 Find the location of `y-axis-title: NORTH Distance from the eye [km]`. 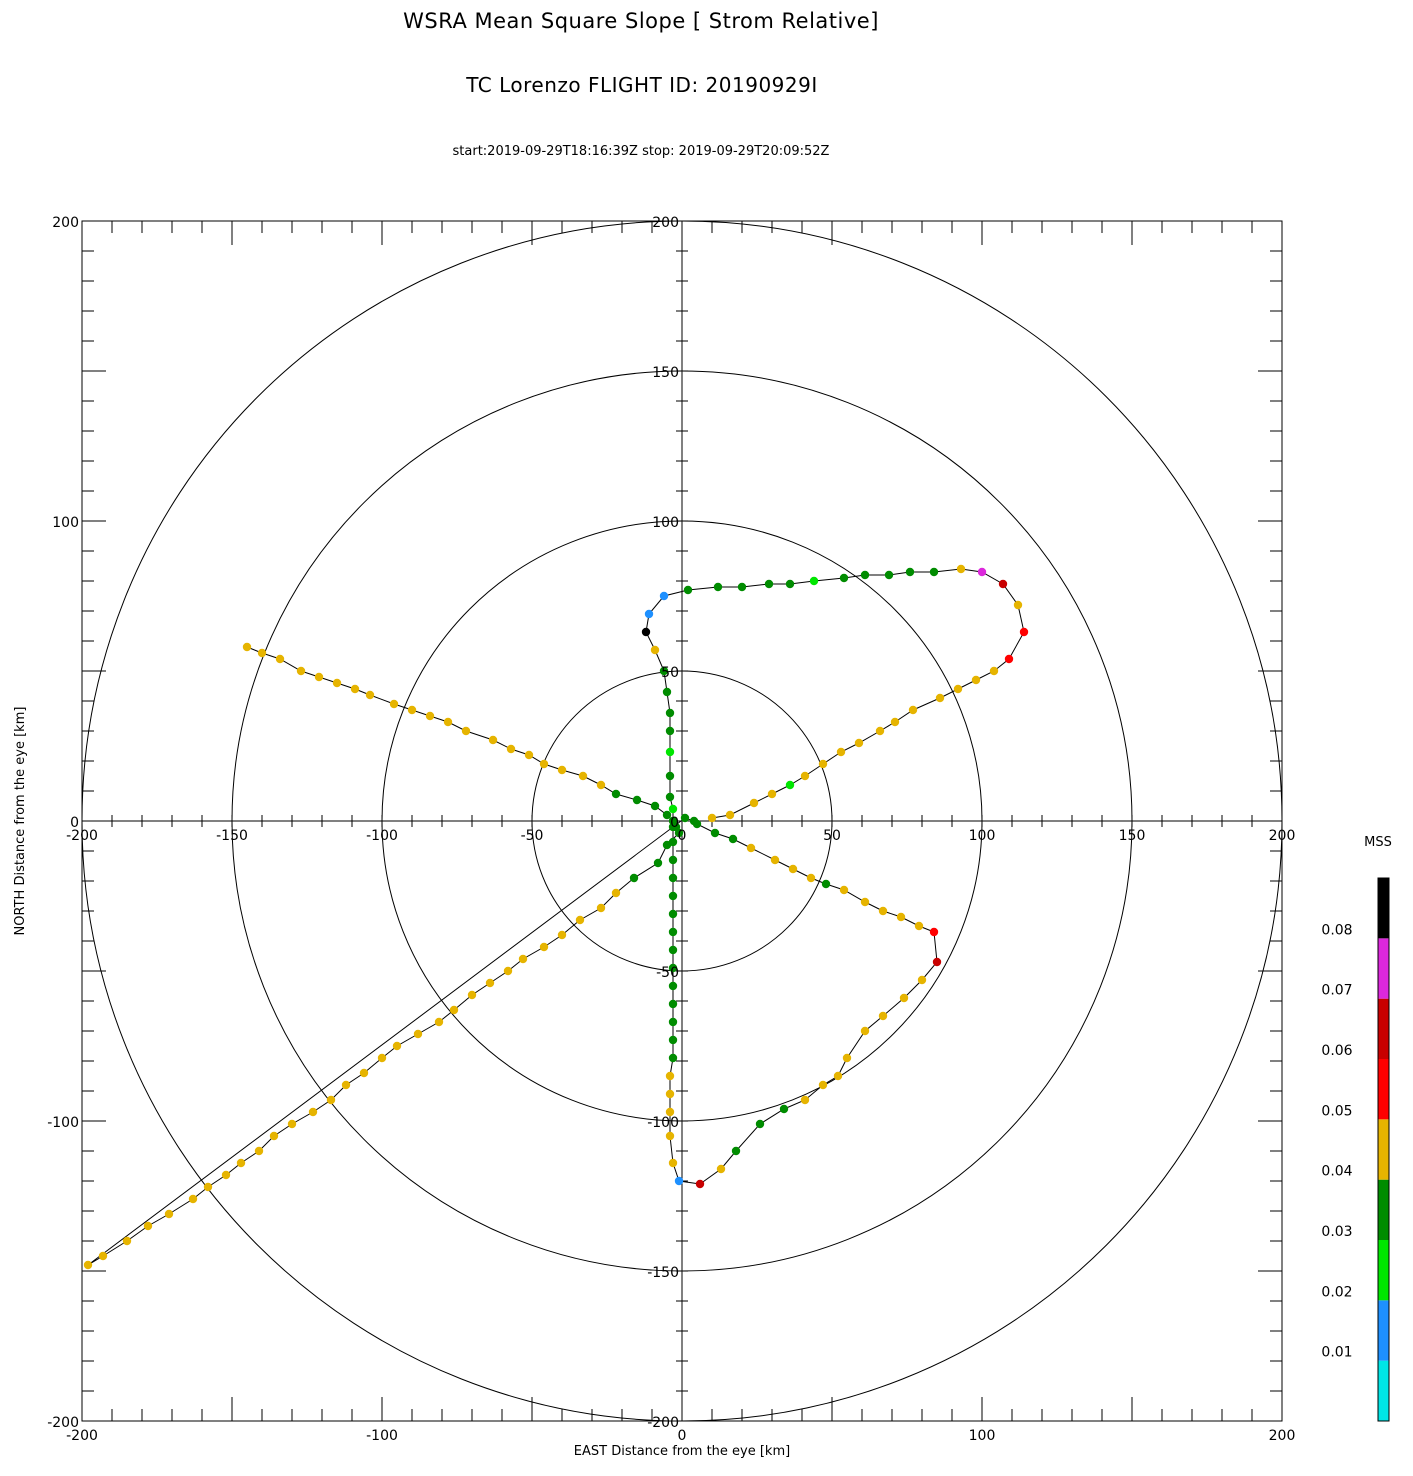

y-axis-title: NORTH Distance from the eye [km] is located at coordinates (20, 821).